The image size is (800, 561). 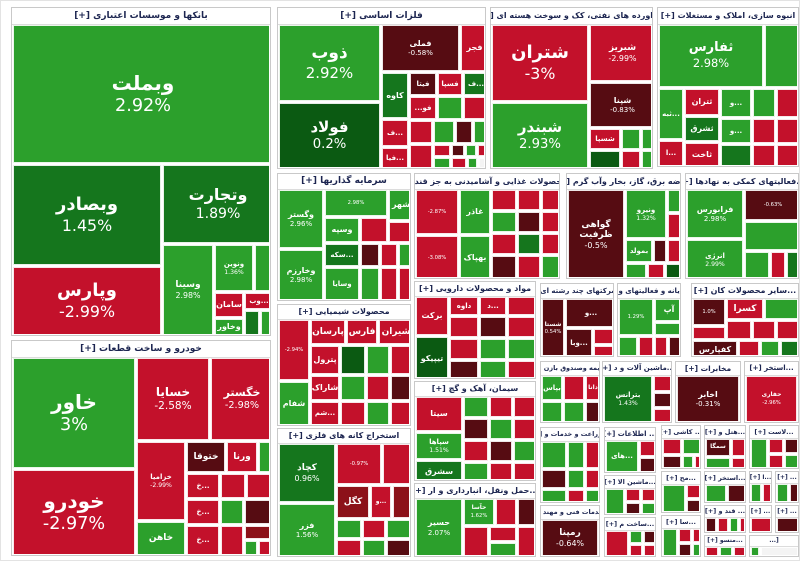 What do you see at coordinates (787, 478) in the screenshot?
I see `sector-title-misc-b: ... [+]` at bounding box center [787, 478].